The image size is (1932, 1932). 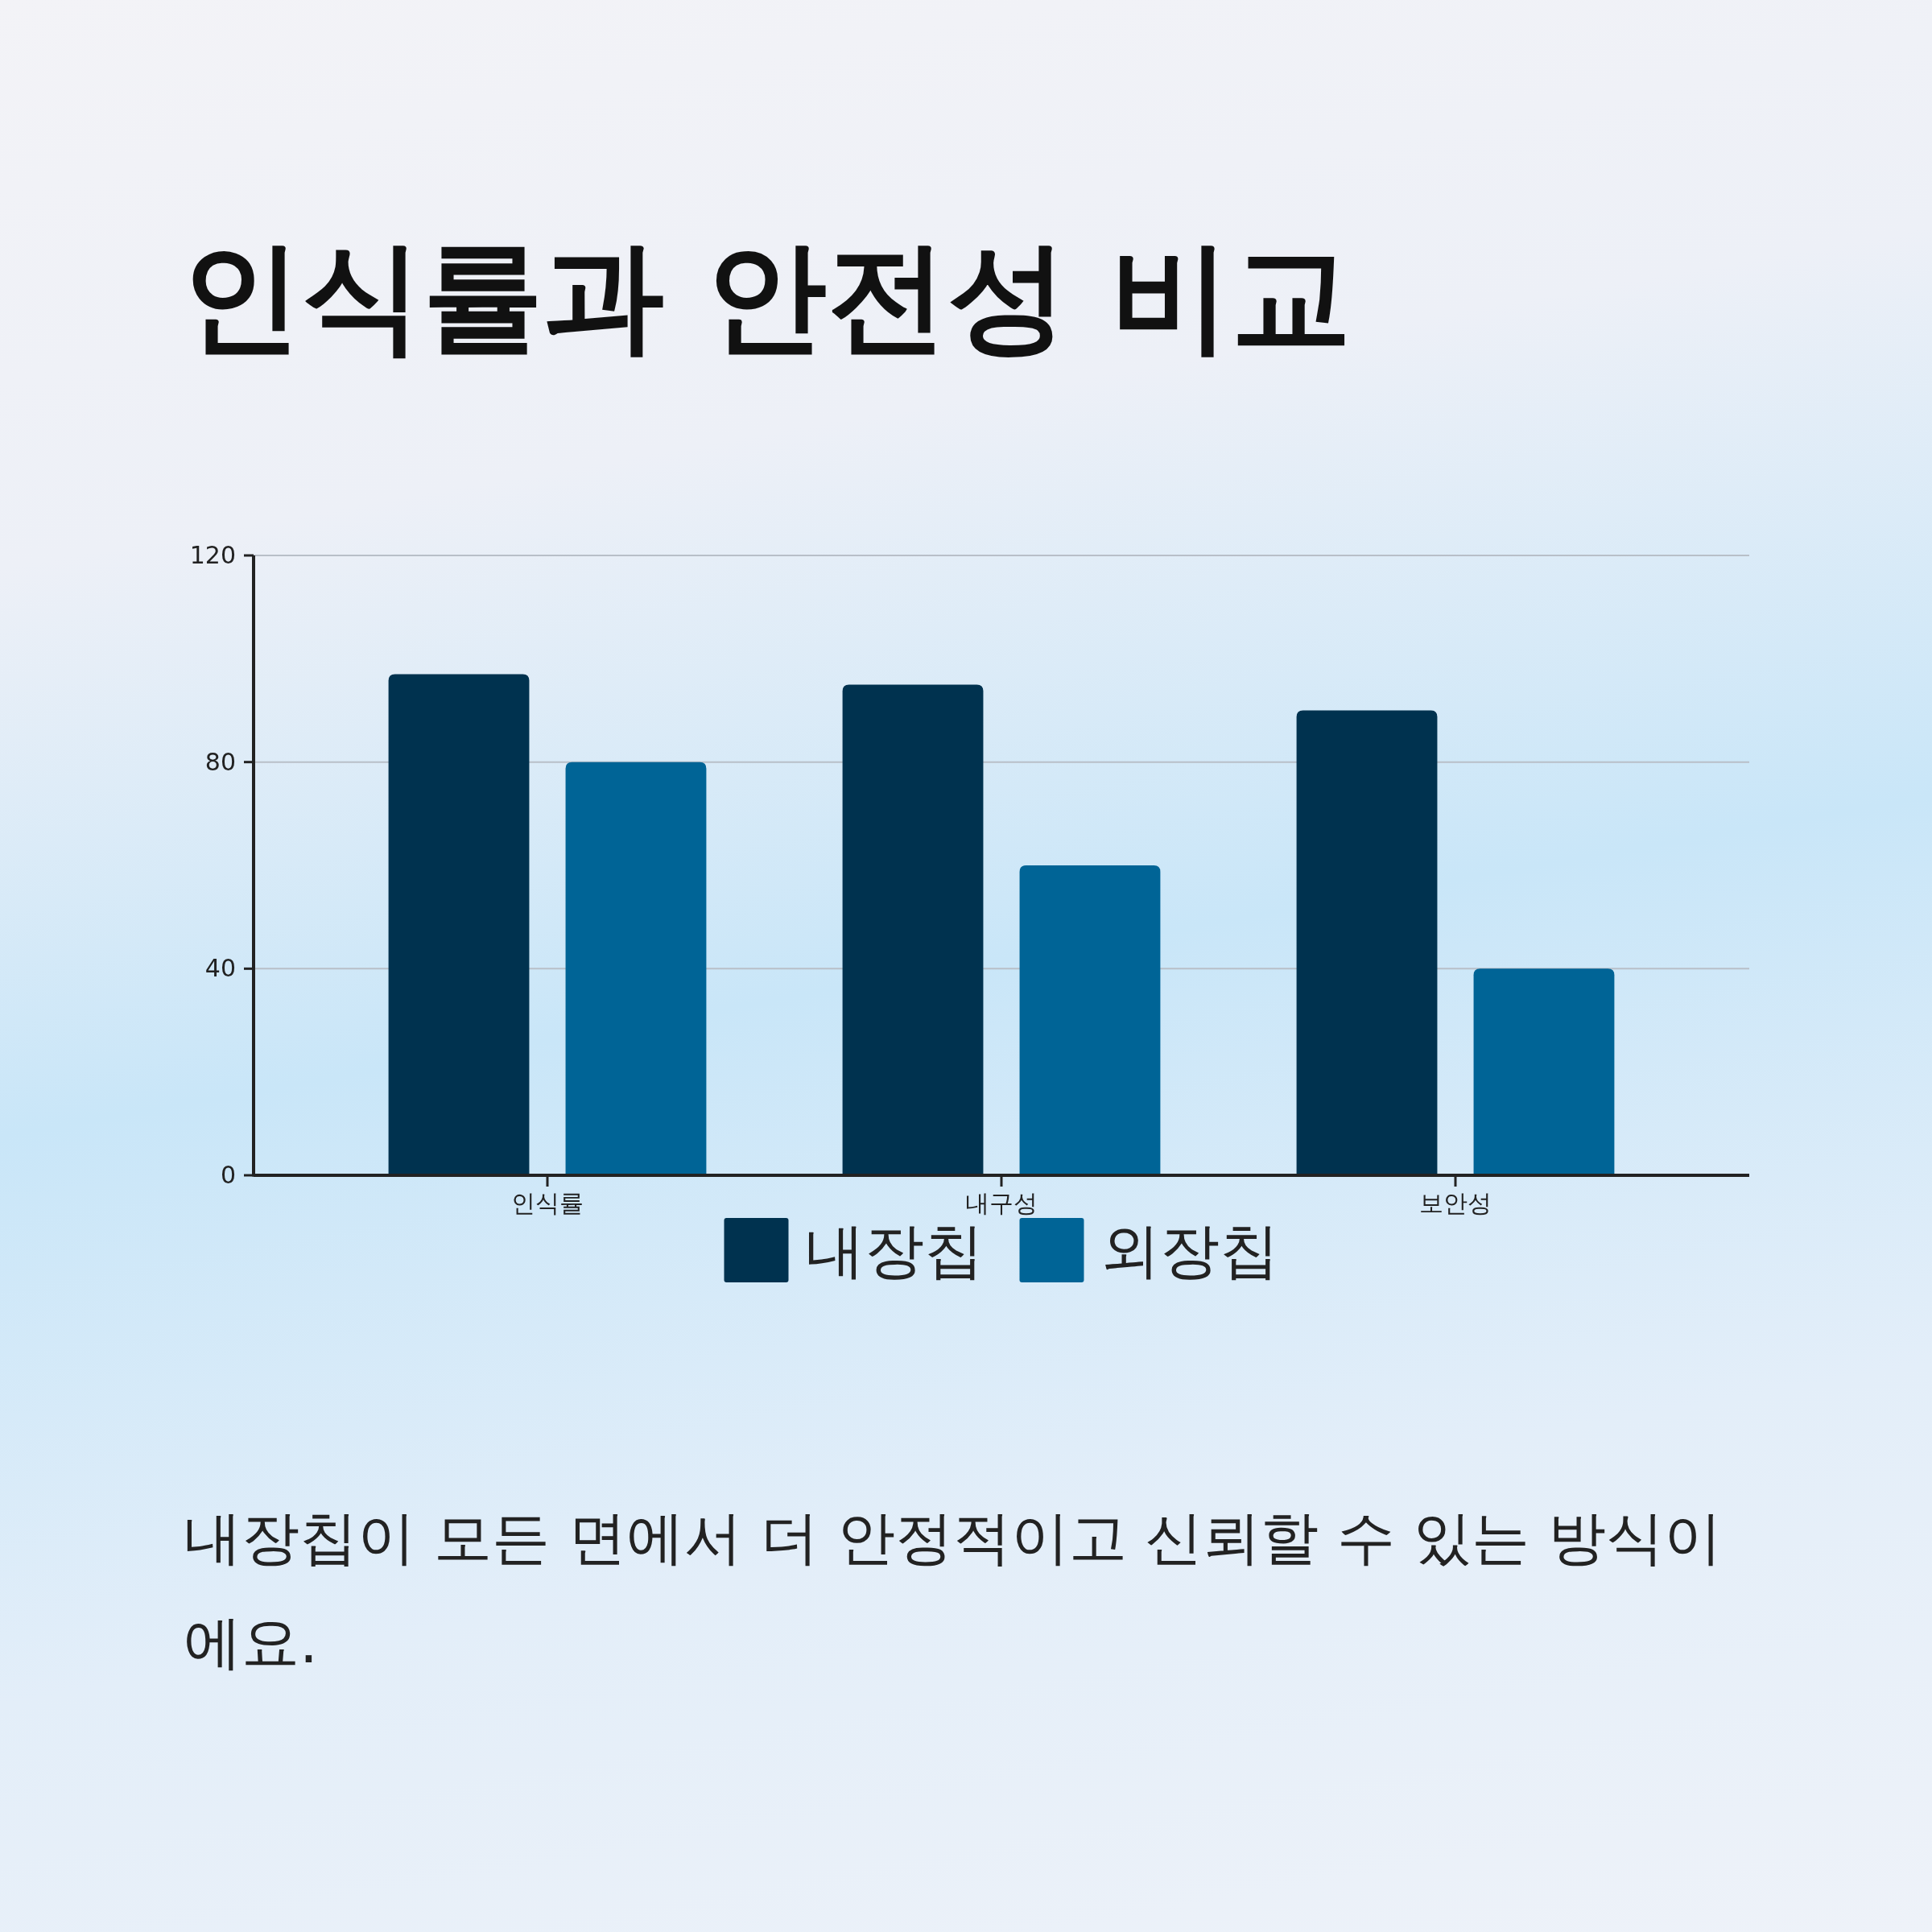 I want to click on text: 내장칩이 모든 면에서 더 안정적이고 신뢰할 수 있는 방식이에요., so click(x=954, y=1590).